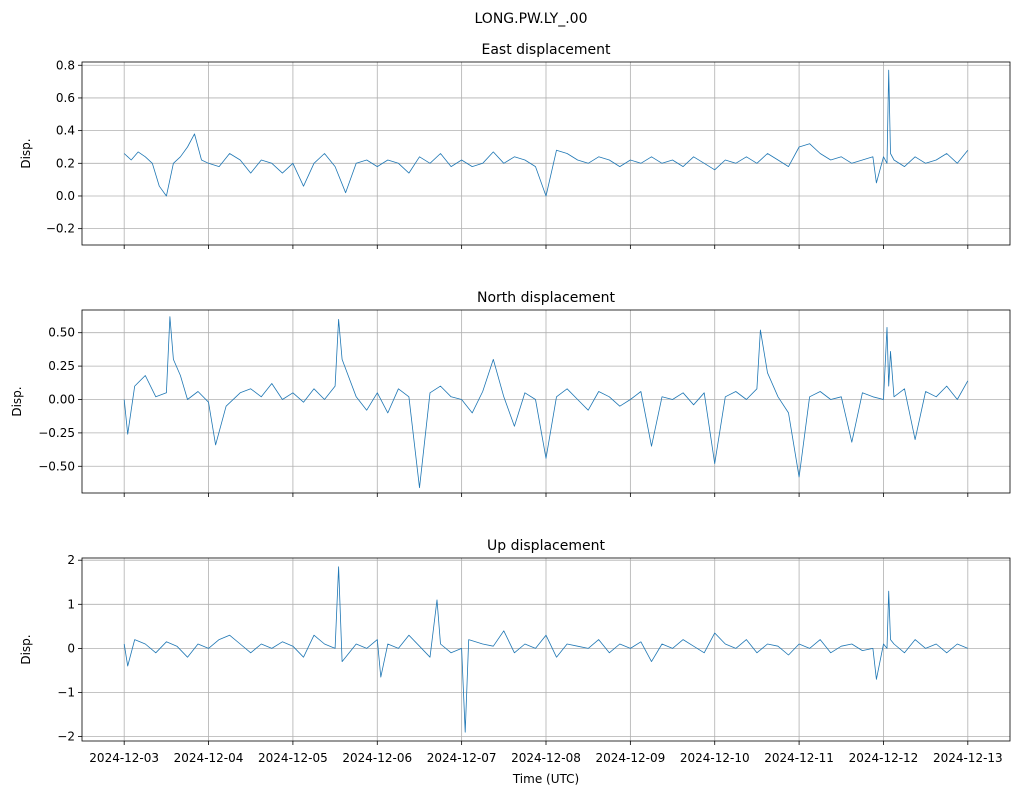 This screenshot has width=1021, height=795. I want to click on x-tick-label: 2024-12-12, so click(884, 758).